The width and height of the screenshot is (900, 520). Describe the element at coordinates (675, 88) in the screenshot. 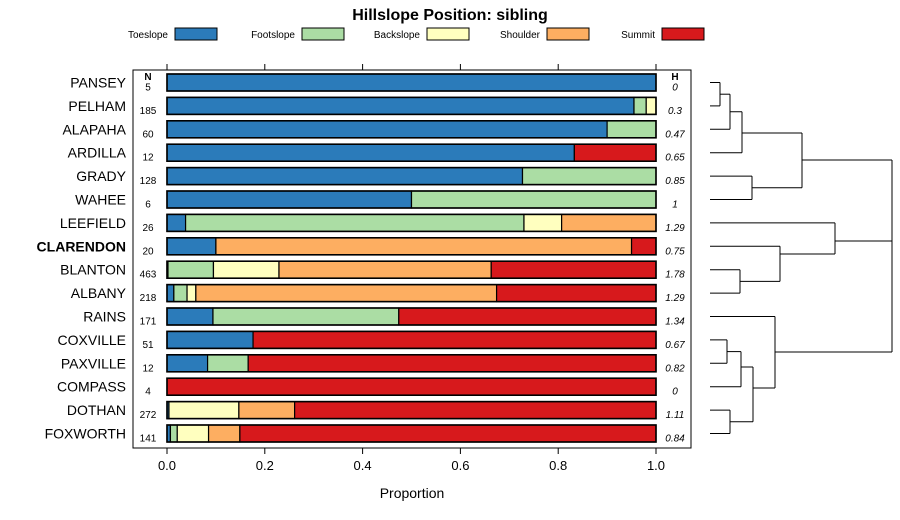

I see `h-label-pansey: 0` at that location.